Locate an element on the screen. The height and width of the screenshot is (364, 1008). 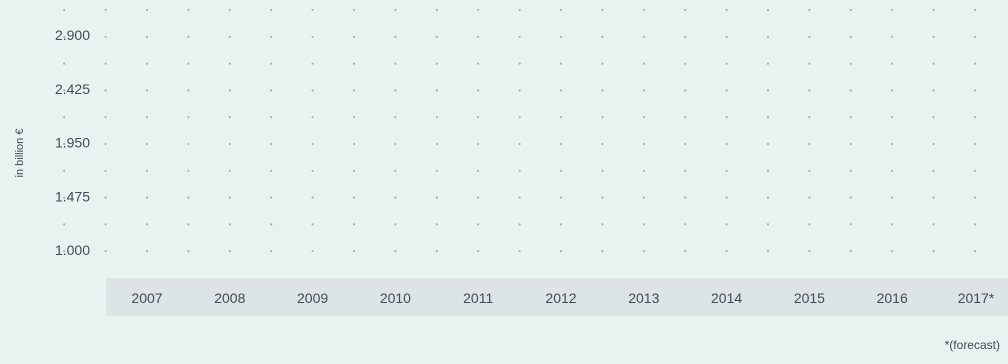
x-tick-label: 2008 is located at coordinates (229, 298).